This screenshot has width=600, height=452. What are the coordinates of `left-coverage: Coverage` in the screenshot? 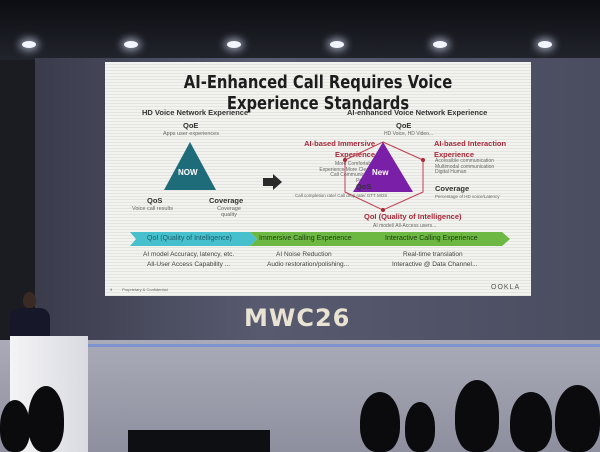 It's located at (226, 200).